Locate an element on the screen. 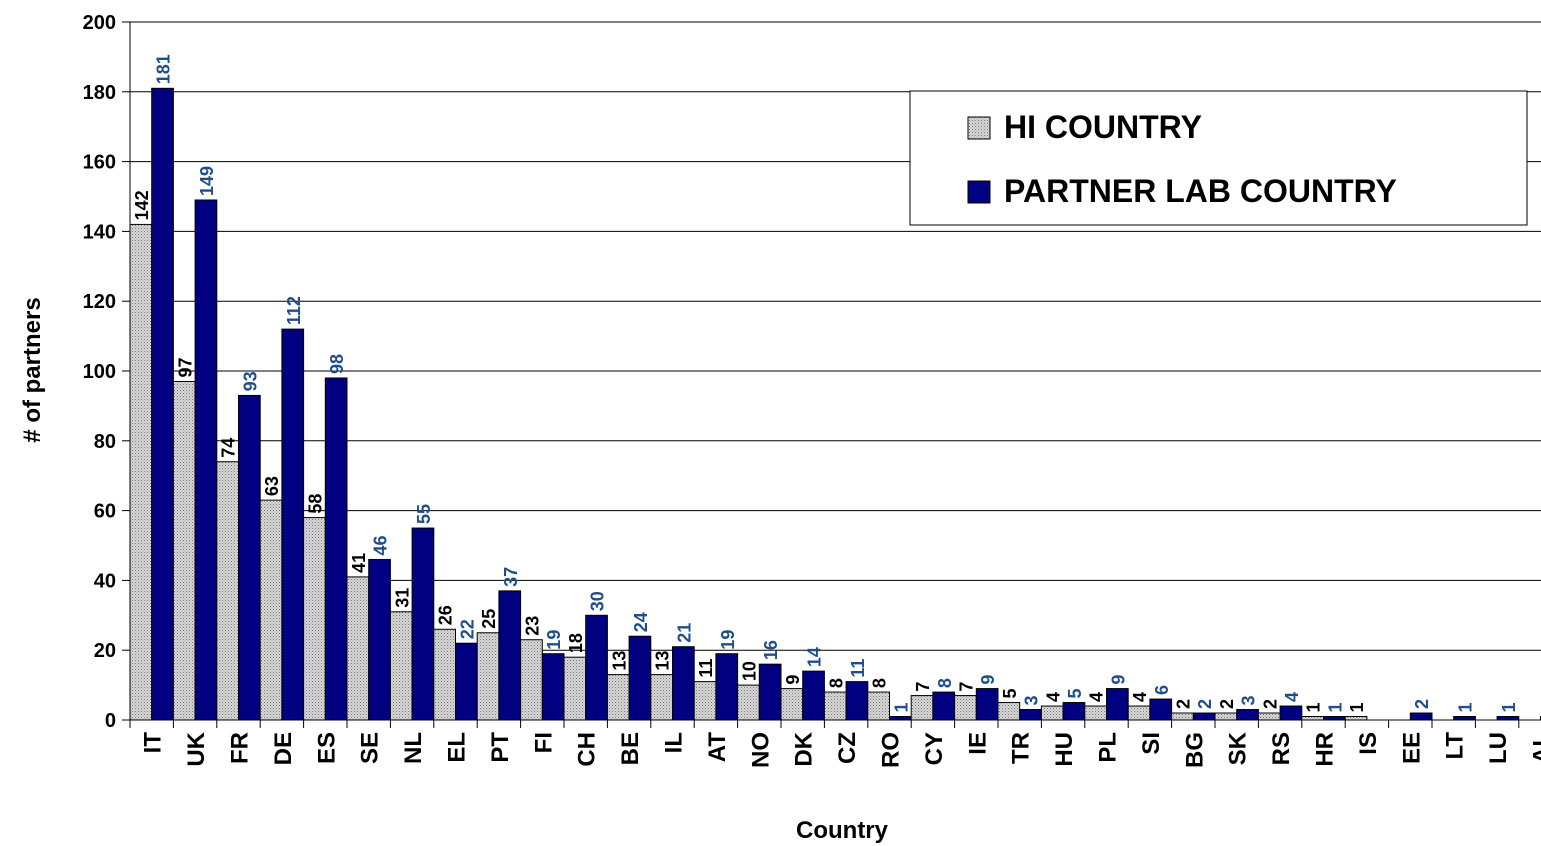  data-label: 74 is located at coordinates (229, 448).